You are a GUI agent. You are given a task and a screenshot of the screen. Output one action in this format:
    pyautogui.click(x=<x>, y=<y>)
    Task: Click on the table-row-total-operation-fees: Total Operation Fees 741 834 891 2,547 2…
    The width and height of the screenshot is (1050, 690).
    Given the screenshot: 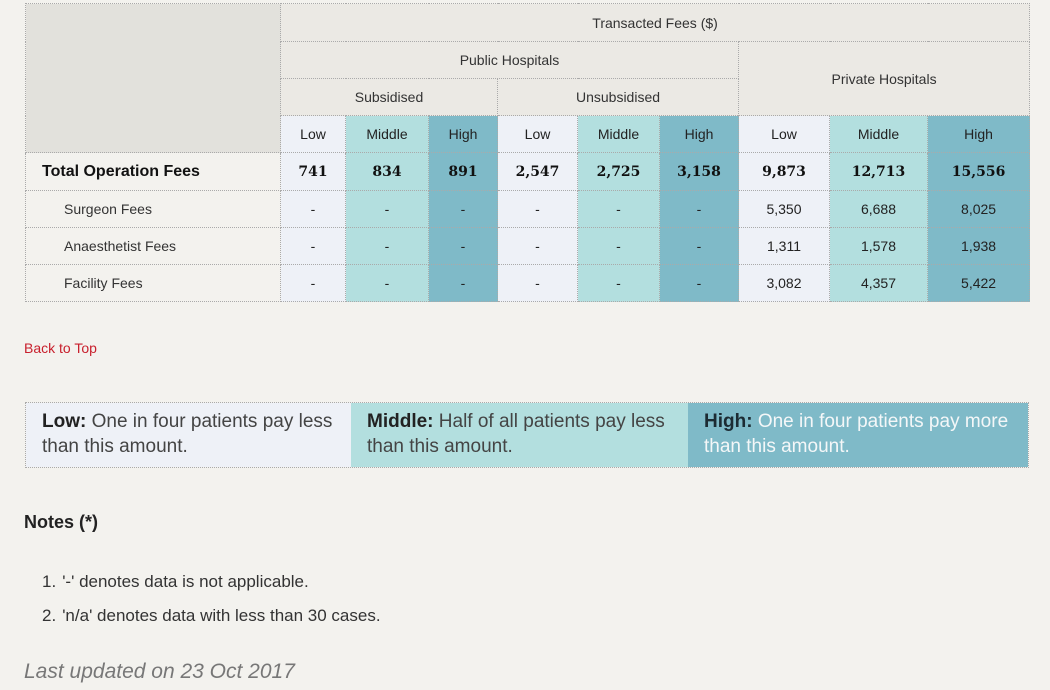 What is the action you would take?
    pyautogui.click(x=528, y=171)
    